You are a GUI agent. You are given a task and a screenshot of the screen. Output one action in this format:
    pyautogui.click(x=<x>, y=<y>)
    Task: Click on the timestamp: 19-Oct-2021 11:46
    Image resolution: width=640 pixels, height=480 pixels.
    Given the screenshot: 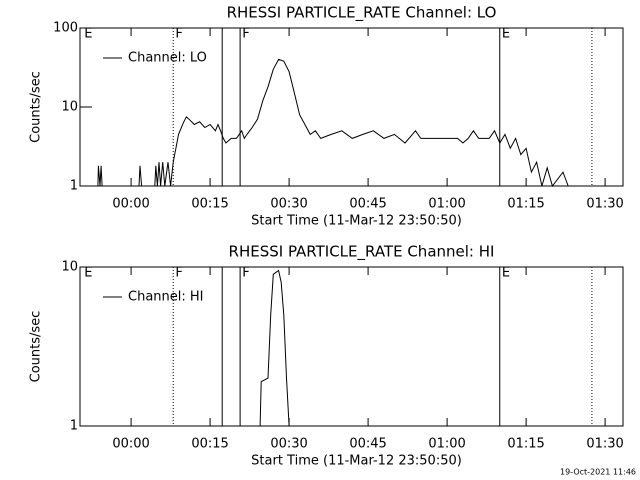 What is the action you would take?
    pyautogui.click(x=598, y=472)
    